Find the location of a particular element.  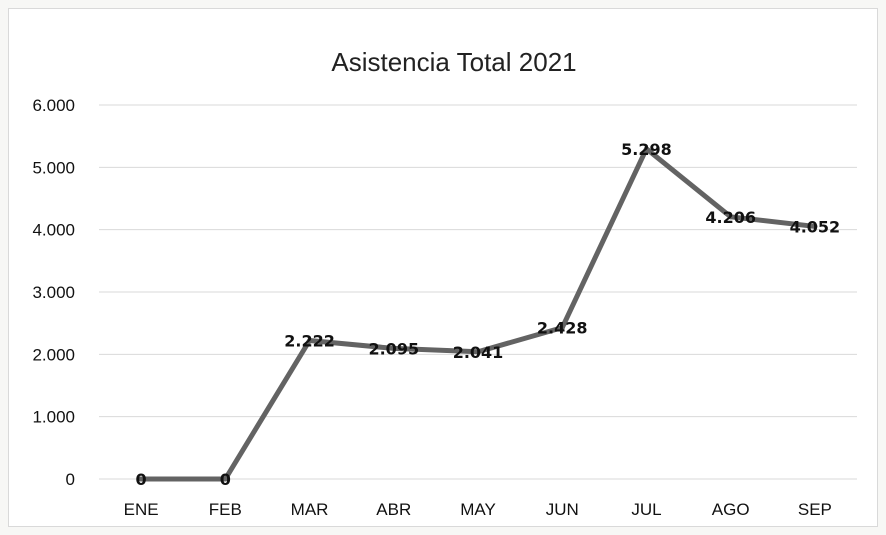

x-tick-label: ABR is located at coordinates (393, 509).